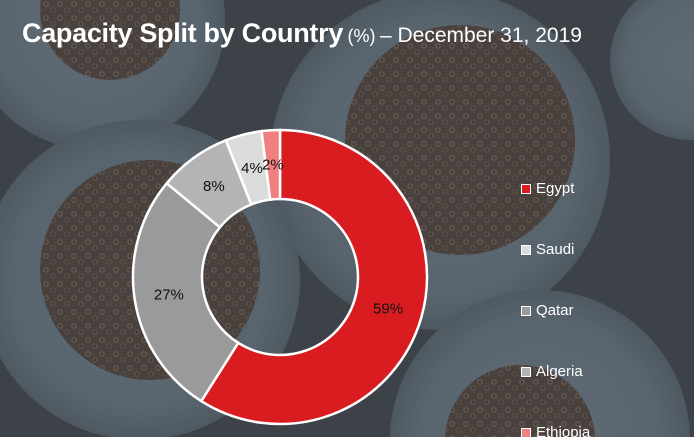  Describe the element at coordinates (526, 249) in the screenshot. I see `legend-swatch-saudi` at that location.